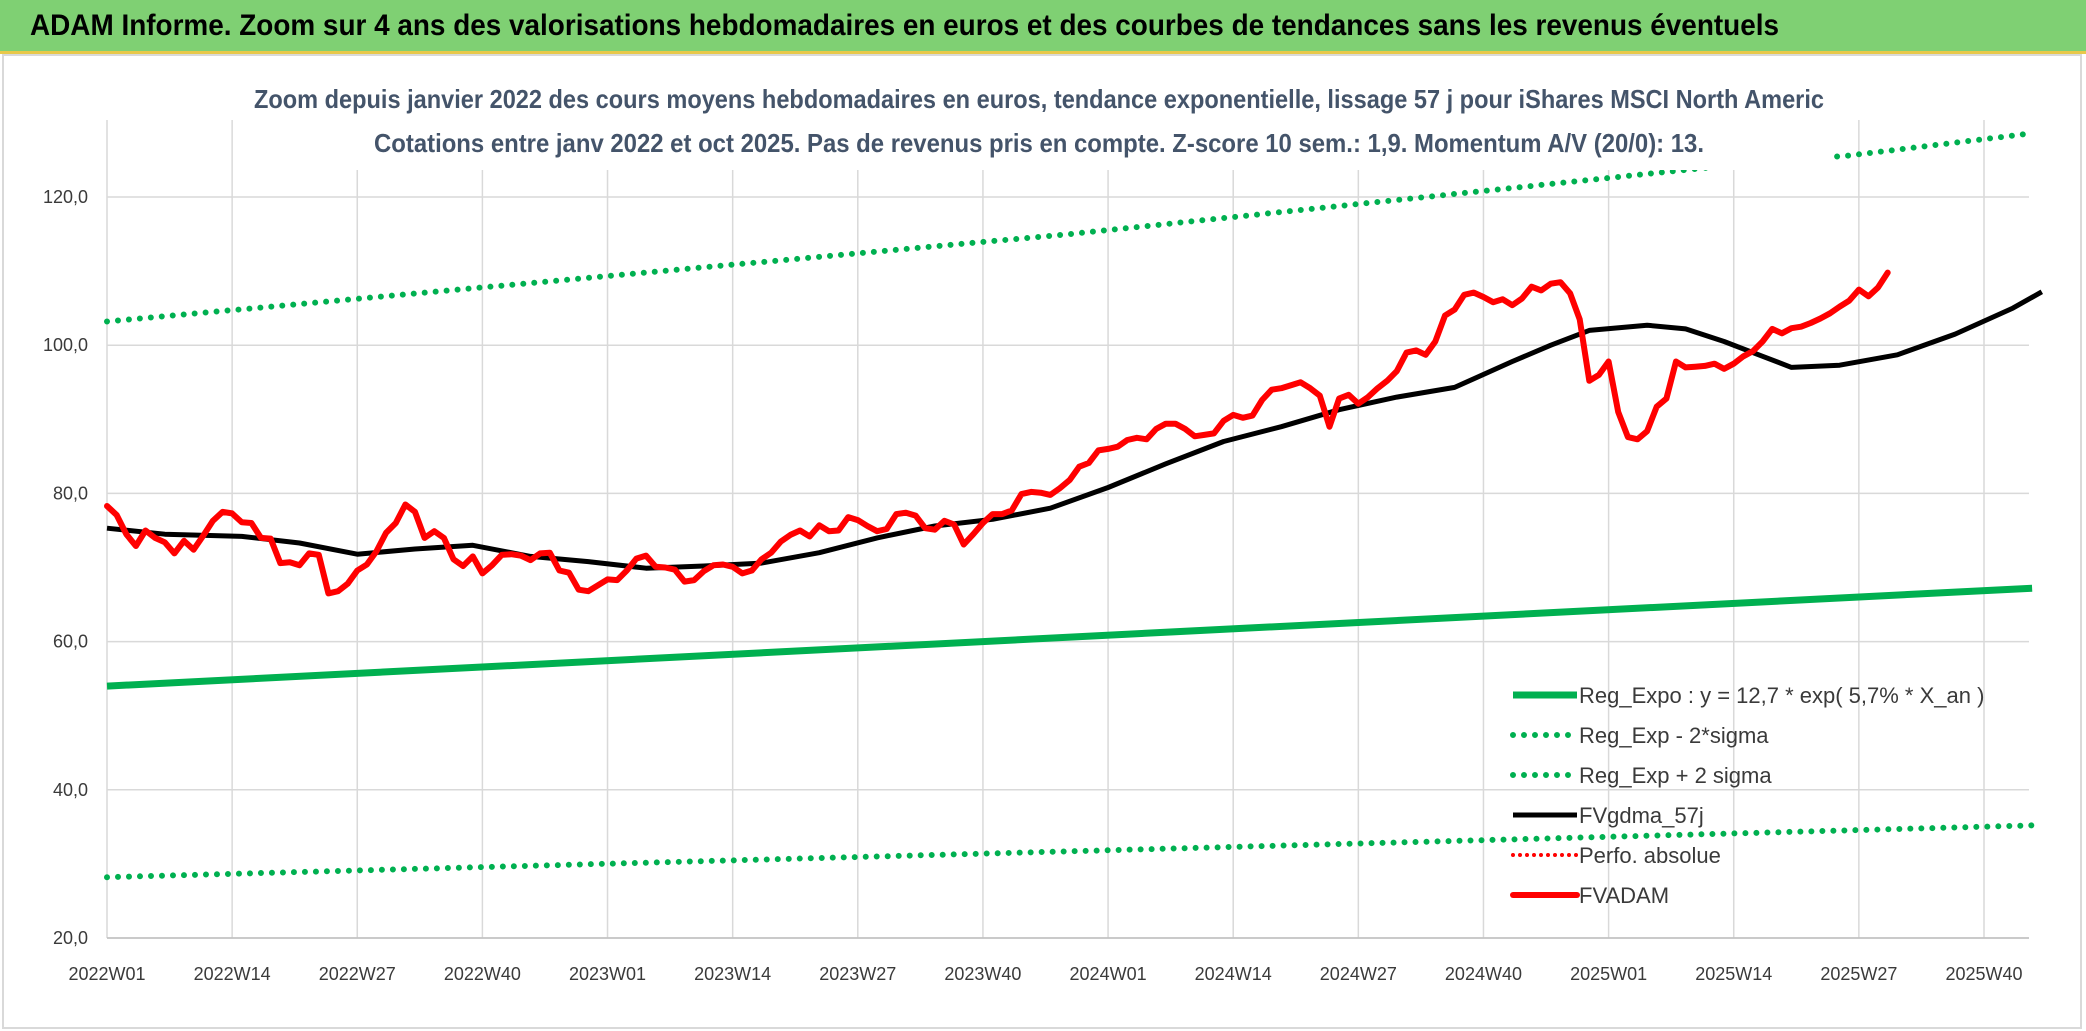 The width and height of the screenshot is (2086, 1031). Describe the element at coordinates (1733, 974) in the screenshot. I see `x-tick-label: 2025W14` at that location.